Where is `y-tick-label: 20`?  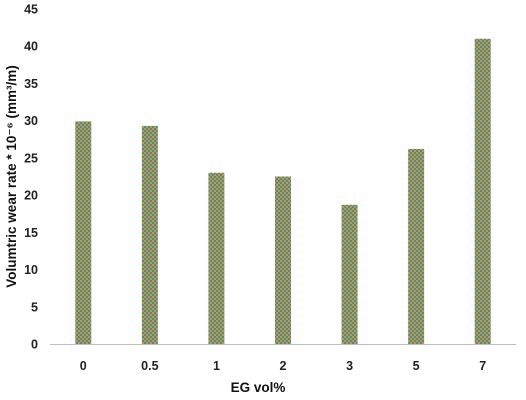 y-tick-label: 20 is located at coordinates (31, 196).